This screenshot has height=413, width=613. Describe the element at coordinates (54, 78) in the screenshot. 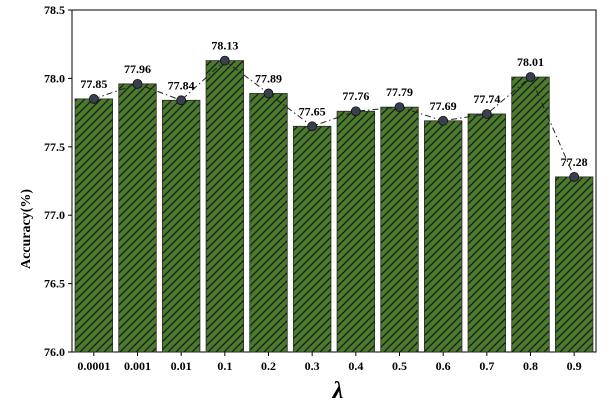

I see `y-tick-label: 78.0` at that location.